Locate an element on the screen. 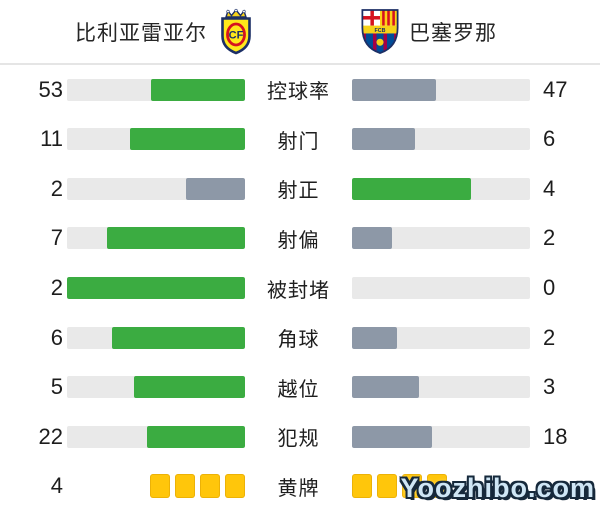 The width and height of the screenshot is (600, 511). home-team: 比利亚雷亚尔 CF is located at coordinates (150, 31).